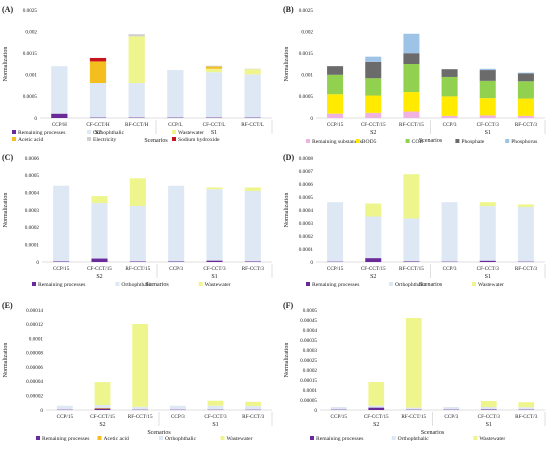 The image size is (550, 457). What do you see at coordinates (214, 277) in the screenshot?
I see `group-label: S1` at bounding box center [214, 277].